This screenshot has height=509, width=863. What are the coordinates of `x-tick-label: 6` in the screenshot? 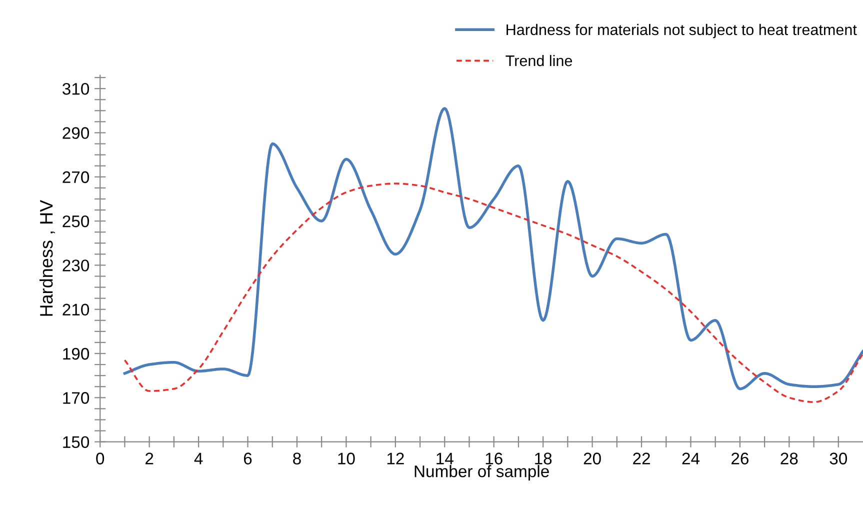 It's located at (248, 458).